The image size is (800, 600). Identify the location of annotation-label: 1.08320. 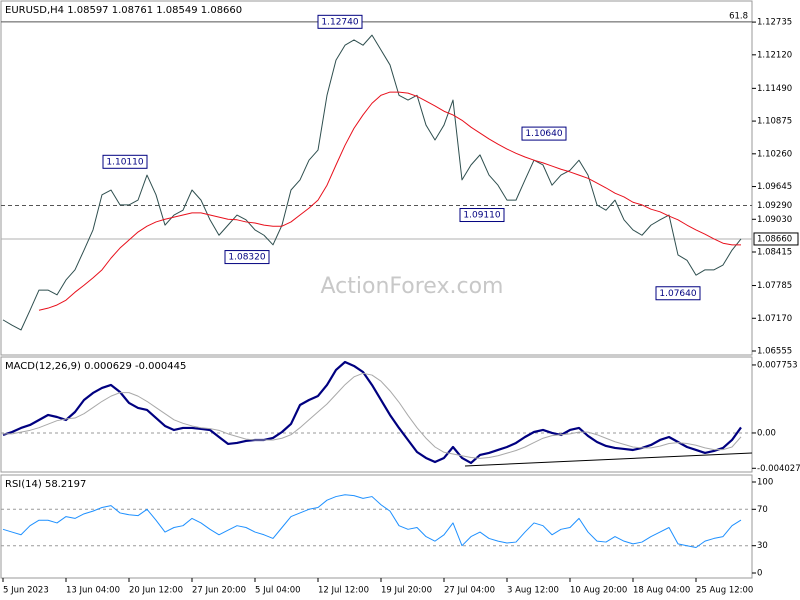
(246, 258).